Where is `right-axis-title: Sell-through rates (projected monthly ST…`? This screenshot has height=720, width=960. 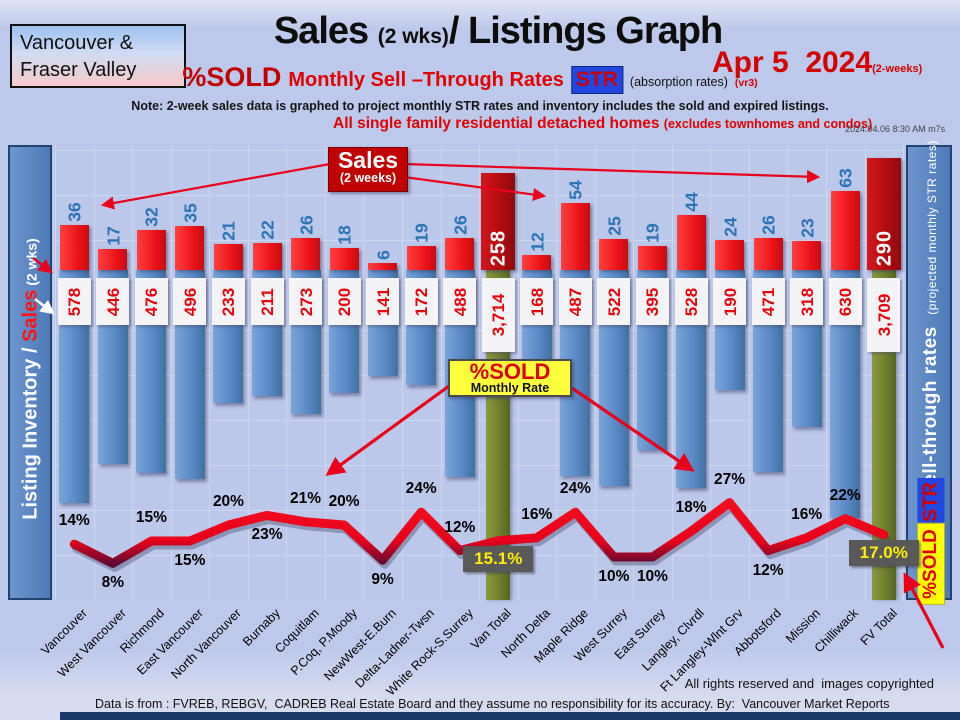
right-axis-title: Sell-through rates (projected monthly ST… is located at coordinates (930, 319).